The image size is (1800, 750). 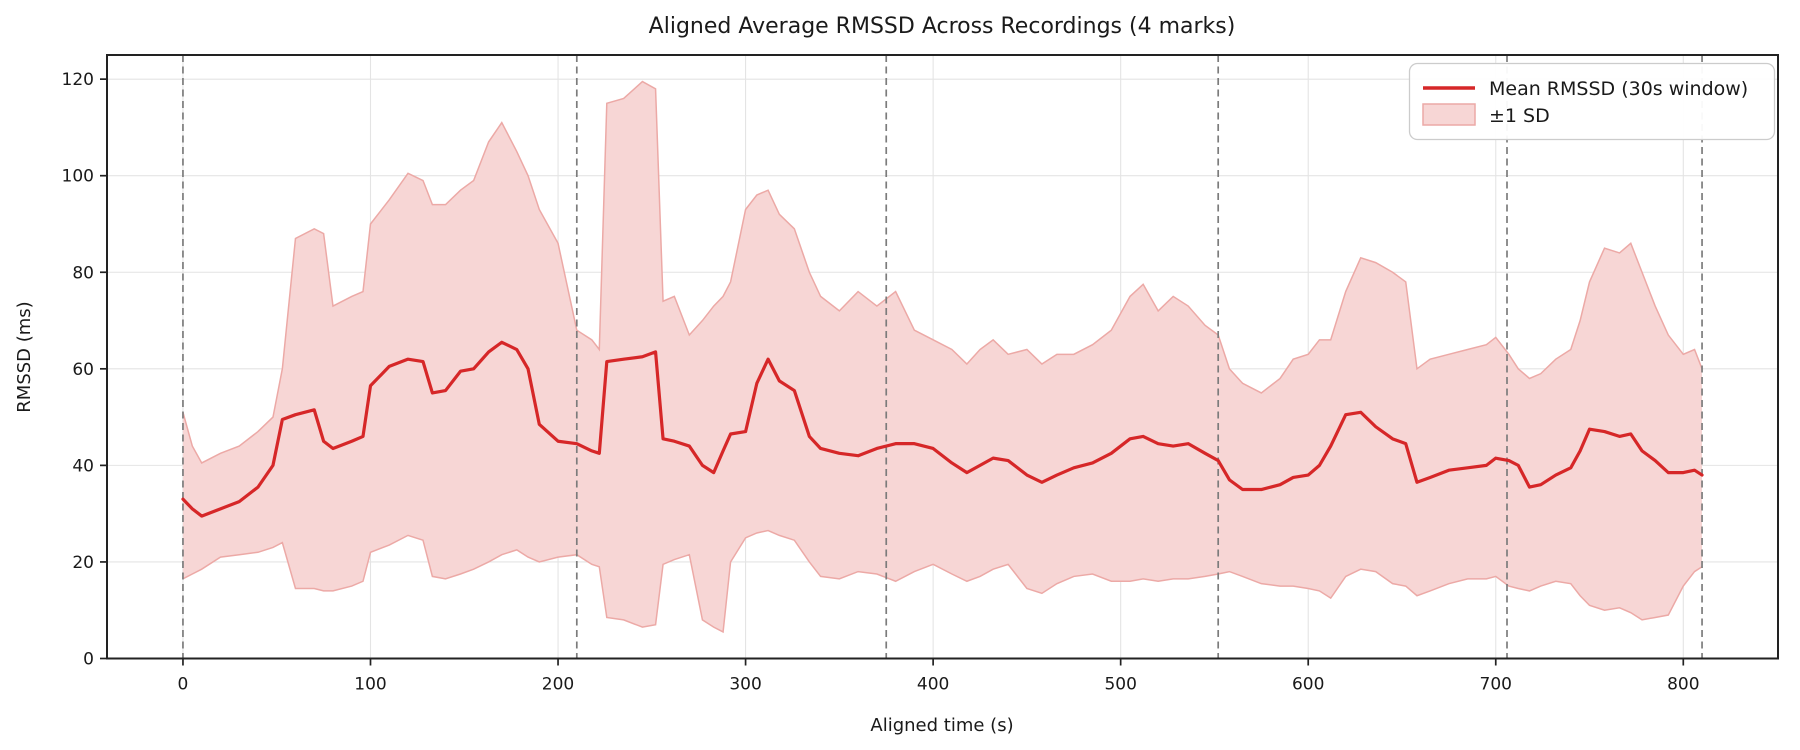 What do you see at coordinates (941, 725) in the screenshot?
I see `x-axis-label: Aligned time (s)` at bounding box center [941, 725].